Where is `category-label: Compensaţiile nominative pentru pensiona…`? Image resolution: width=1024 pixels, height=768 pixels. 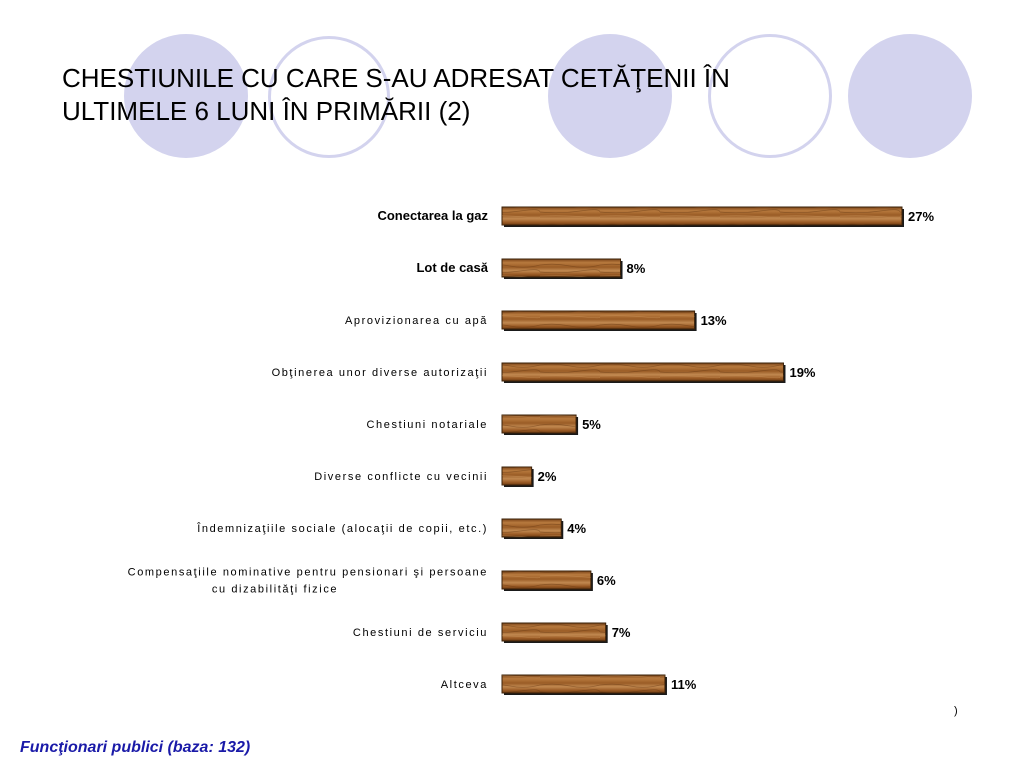 category-label: Compensaţiile nominative pentru pensiona… is located at coordinates (308, 573).